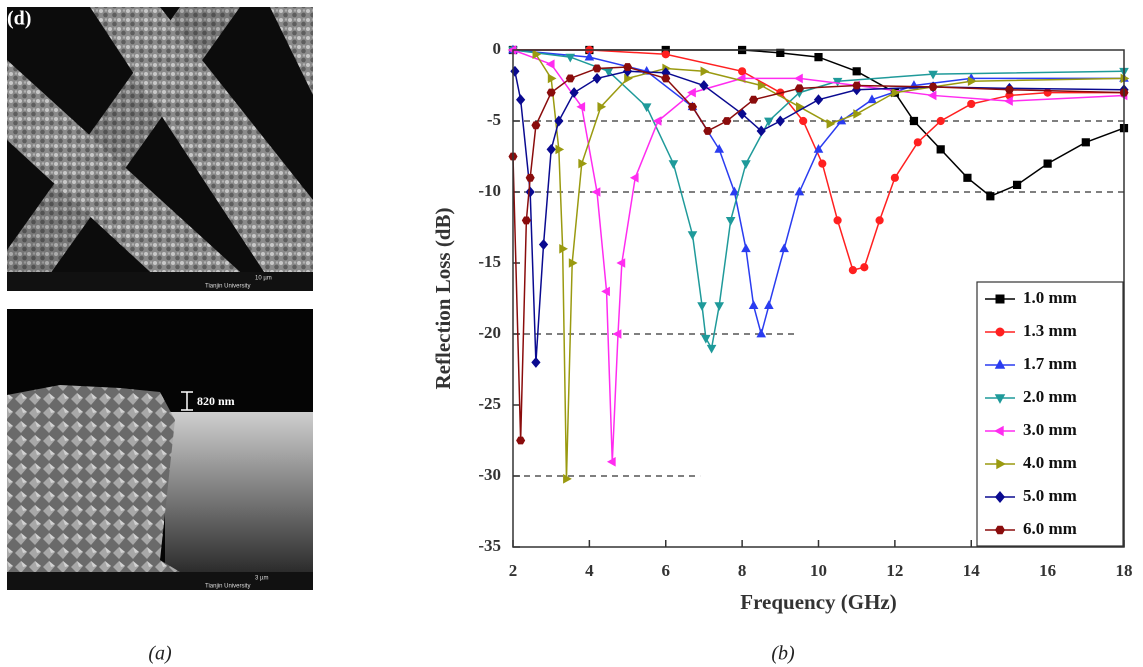 Image resolution: width=1143 pixels, height=667 pixels. Describe the element at coordinates (489, 545) in the screenshot. I see `y-tick-label: -35` at that location.